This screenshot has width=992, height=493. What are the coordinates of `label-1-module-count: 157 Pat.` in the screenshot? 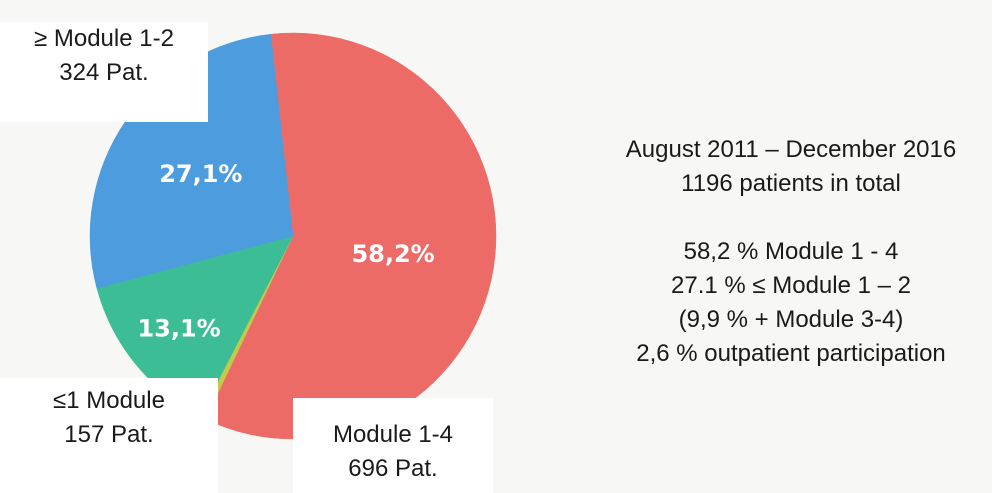 It's located at (109, 434).